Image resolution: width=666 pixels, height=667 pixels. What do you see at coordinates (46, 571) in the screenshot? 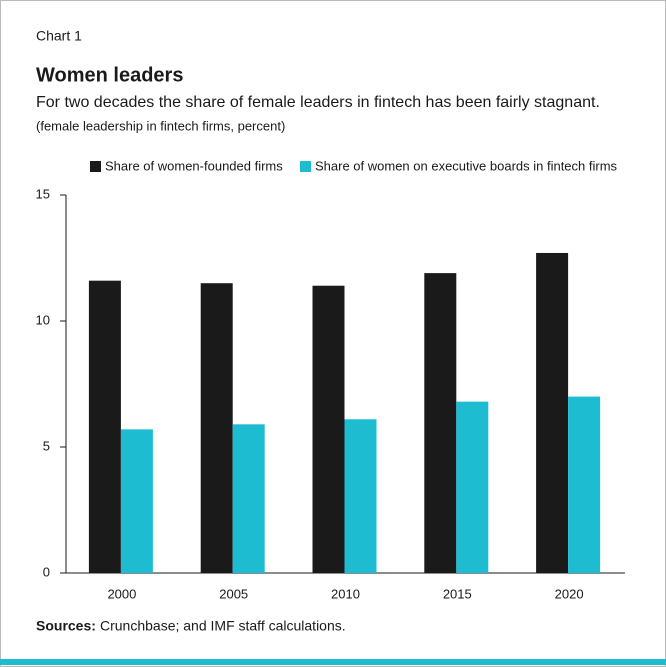
I see `y-tick-label: 0` at bounding box center [46, 571].